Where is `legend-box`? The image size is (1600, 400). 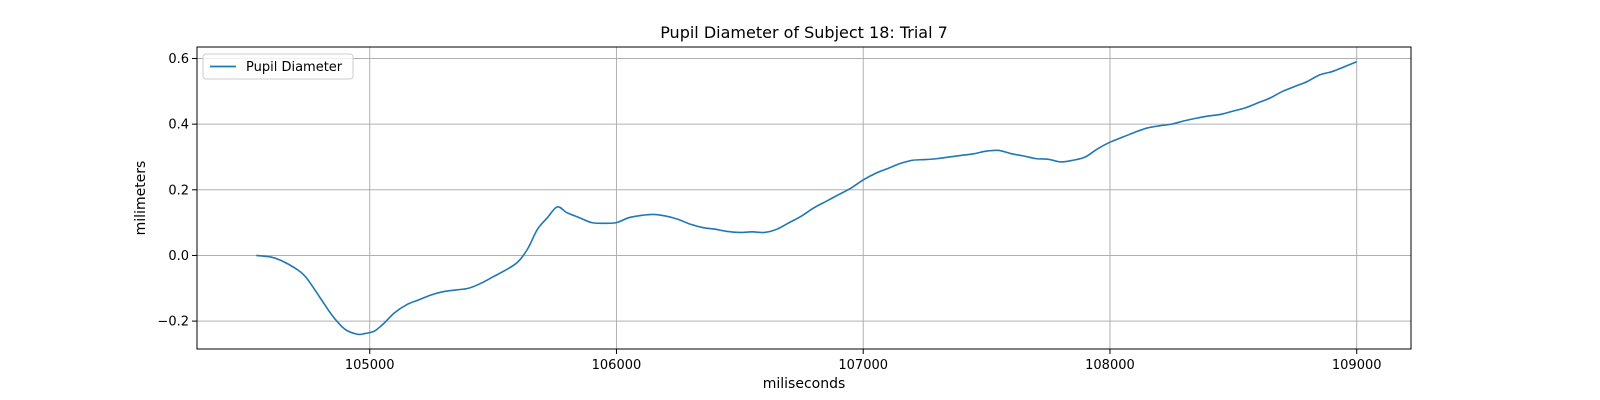 legend-box is located at coordinates (278, 66).